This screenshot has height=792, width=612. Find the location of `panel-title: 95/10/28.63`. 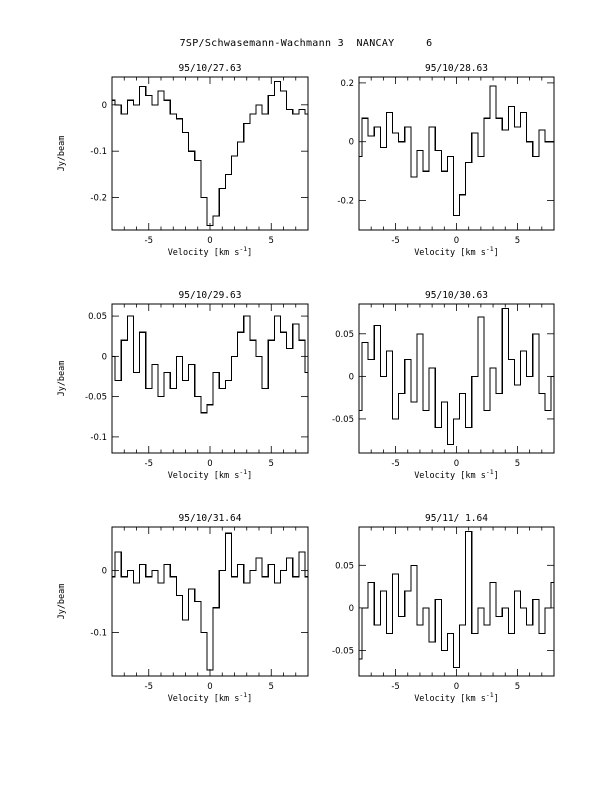

panel-title: 95/10/28.63 is located at coordinates (456, 68).